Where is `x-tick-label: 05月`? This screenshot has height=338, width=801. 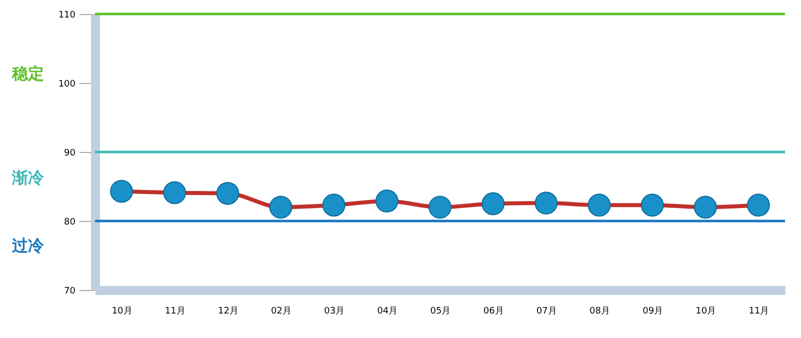 x-tick-label: 05月 is located at coordinates (440, 311).